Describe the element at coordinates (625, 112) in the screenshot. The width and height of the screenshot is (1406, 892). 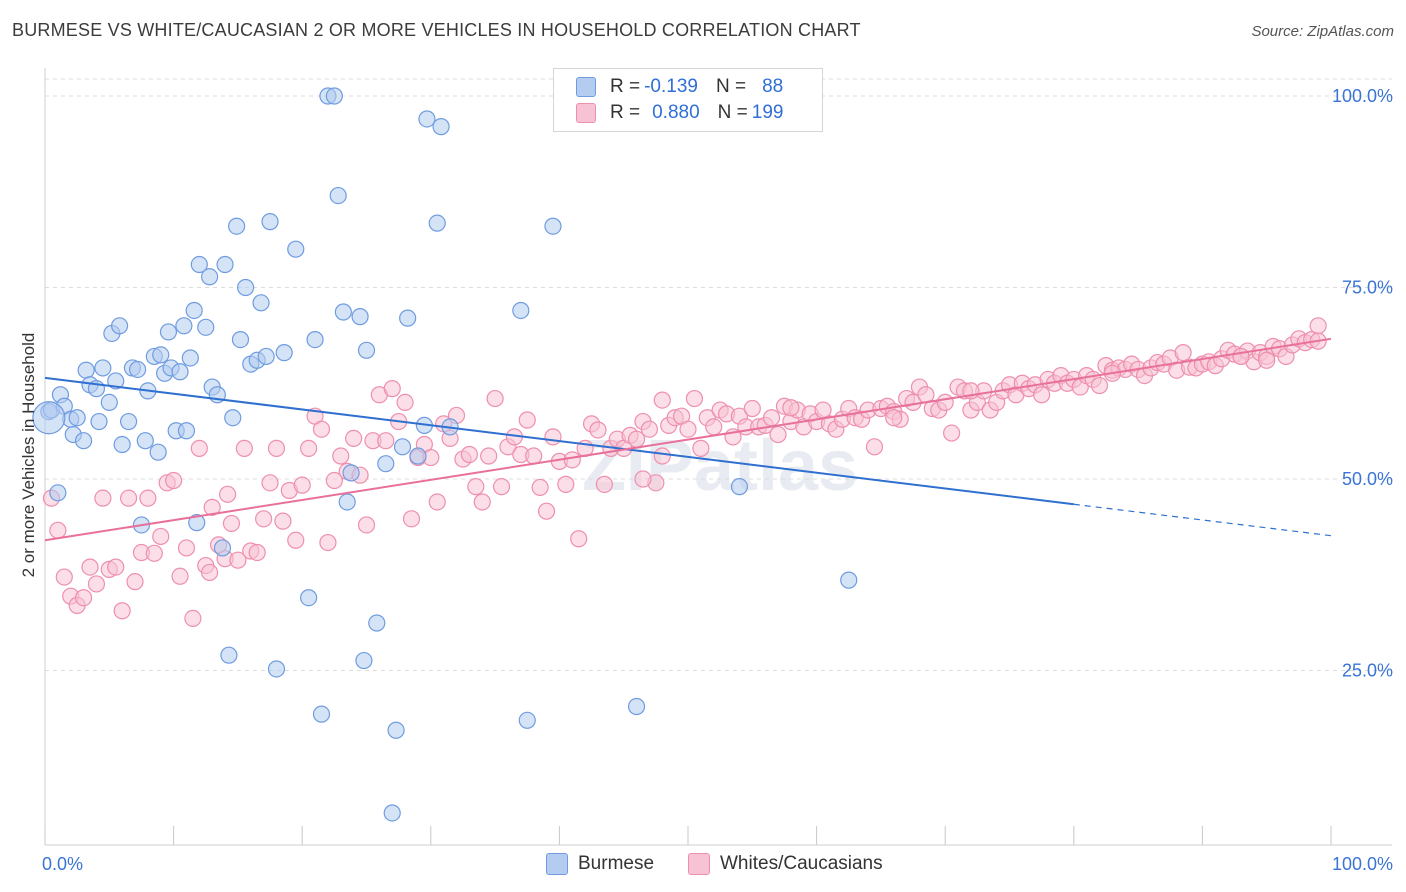
I see `r-label: R =` at that location.